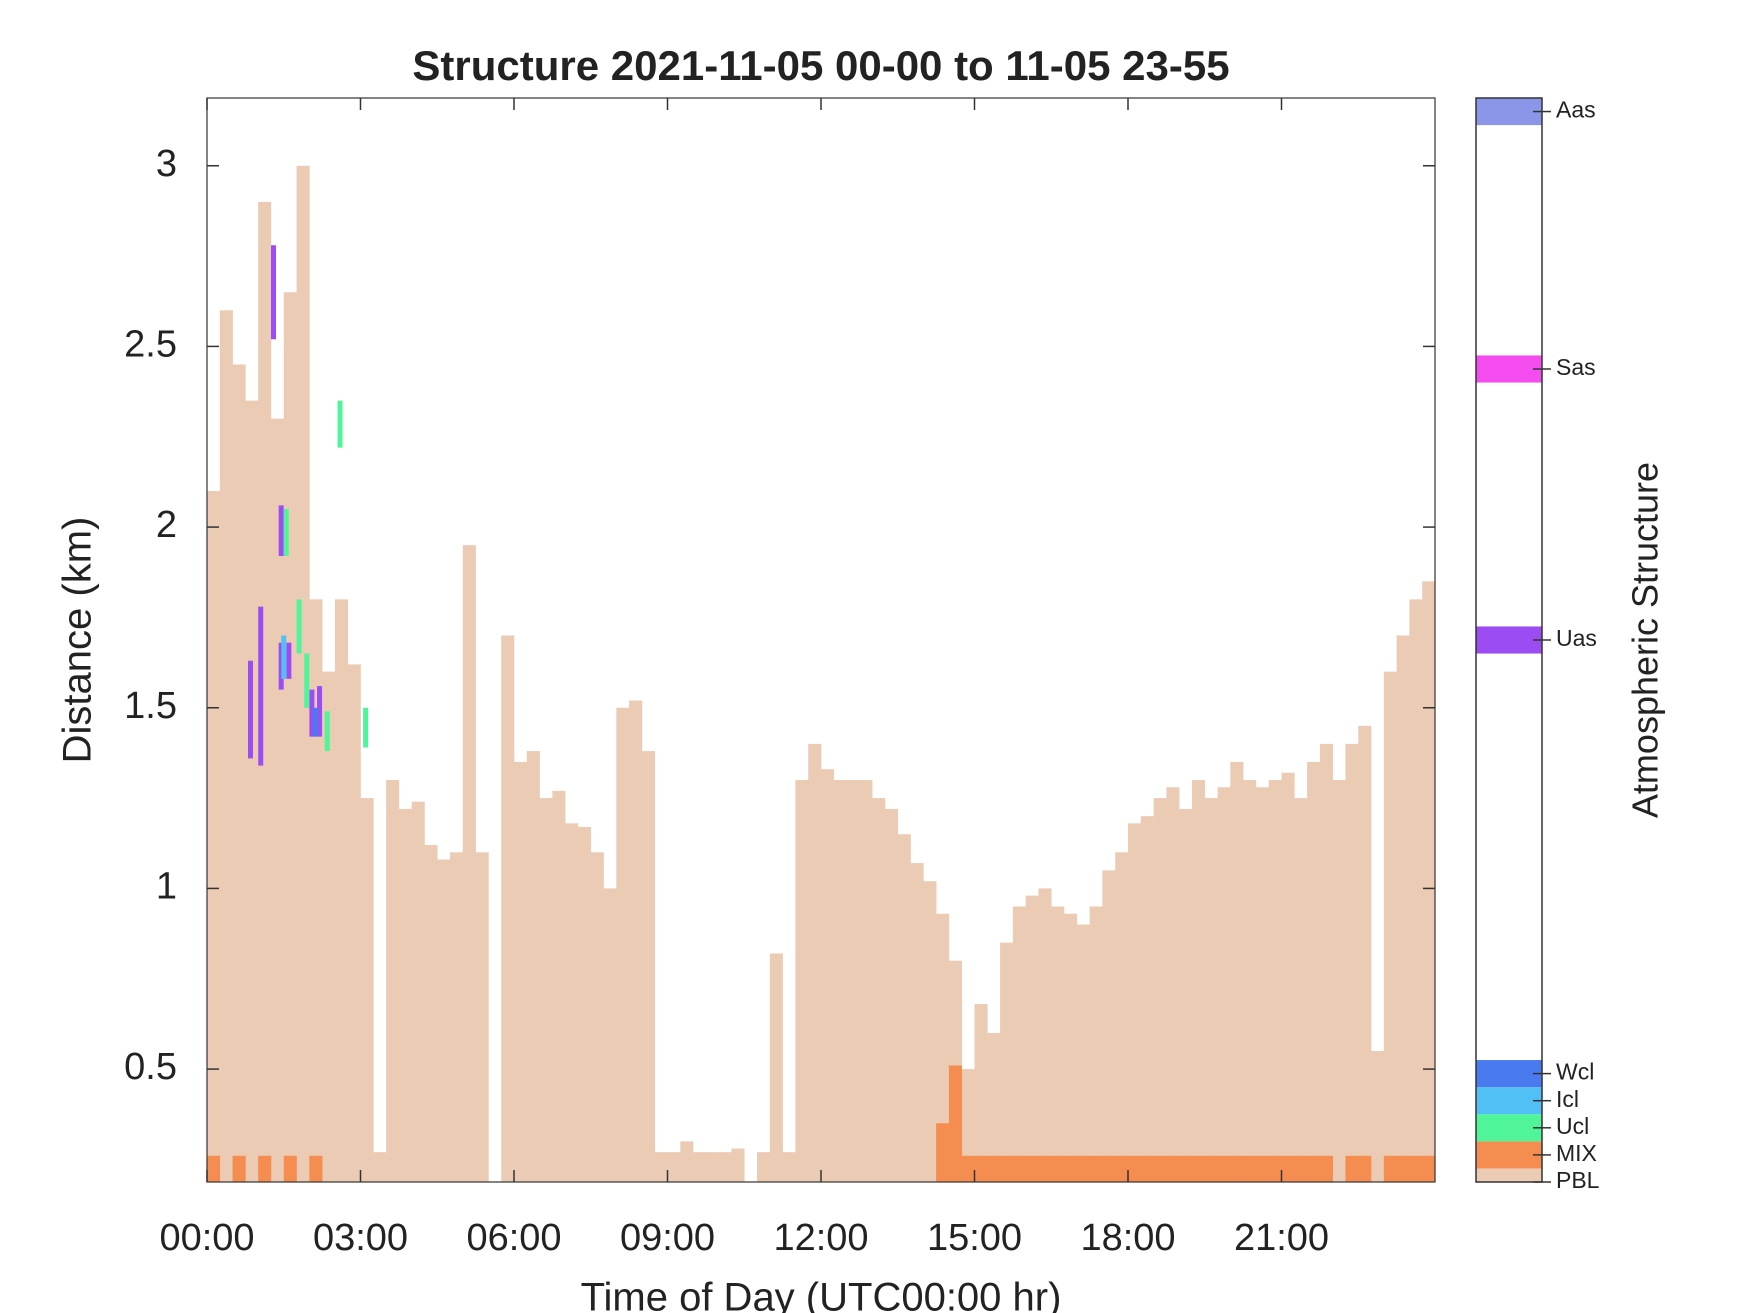 Image resolution: width=1750 pixels, height=1313 pixels. Describe the element at coordinates (820, 1238) in the screenshot. I see `x-tick-label: 12:00` at that location.